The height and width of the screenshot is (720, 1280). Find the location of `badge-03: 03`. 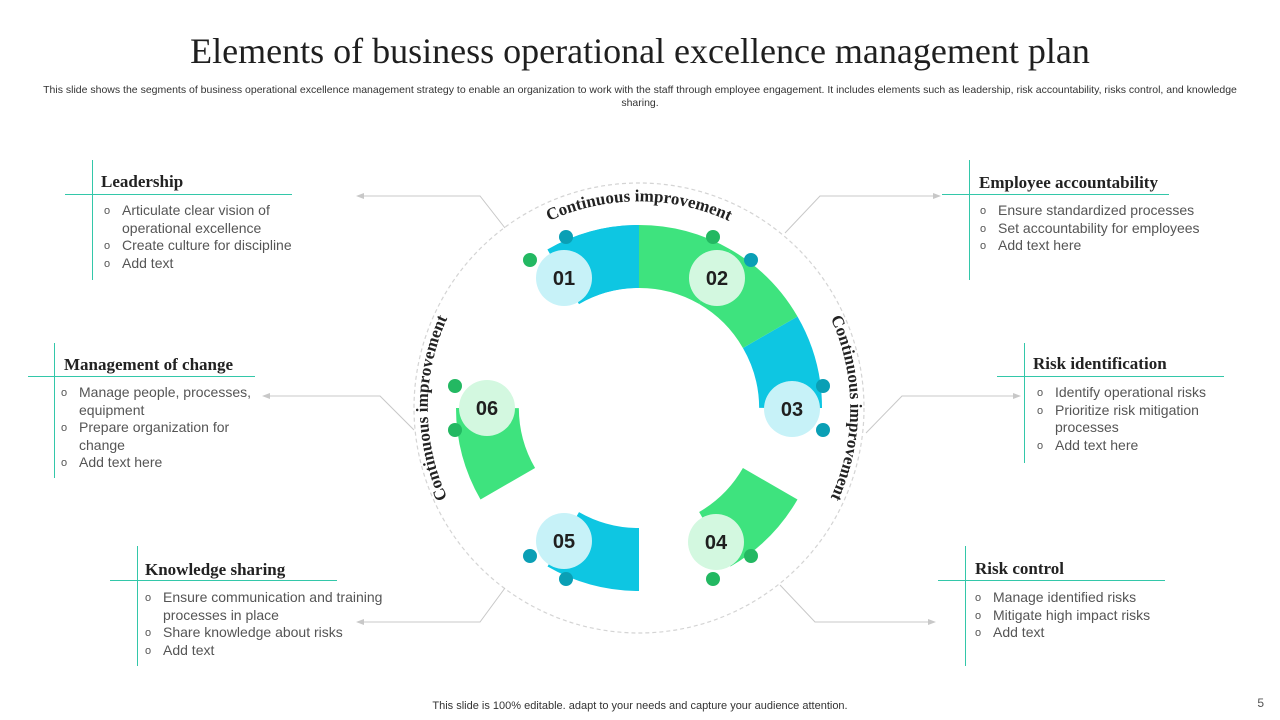

badge-03: 03 is located at coordinates (792, 409).